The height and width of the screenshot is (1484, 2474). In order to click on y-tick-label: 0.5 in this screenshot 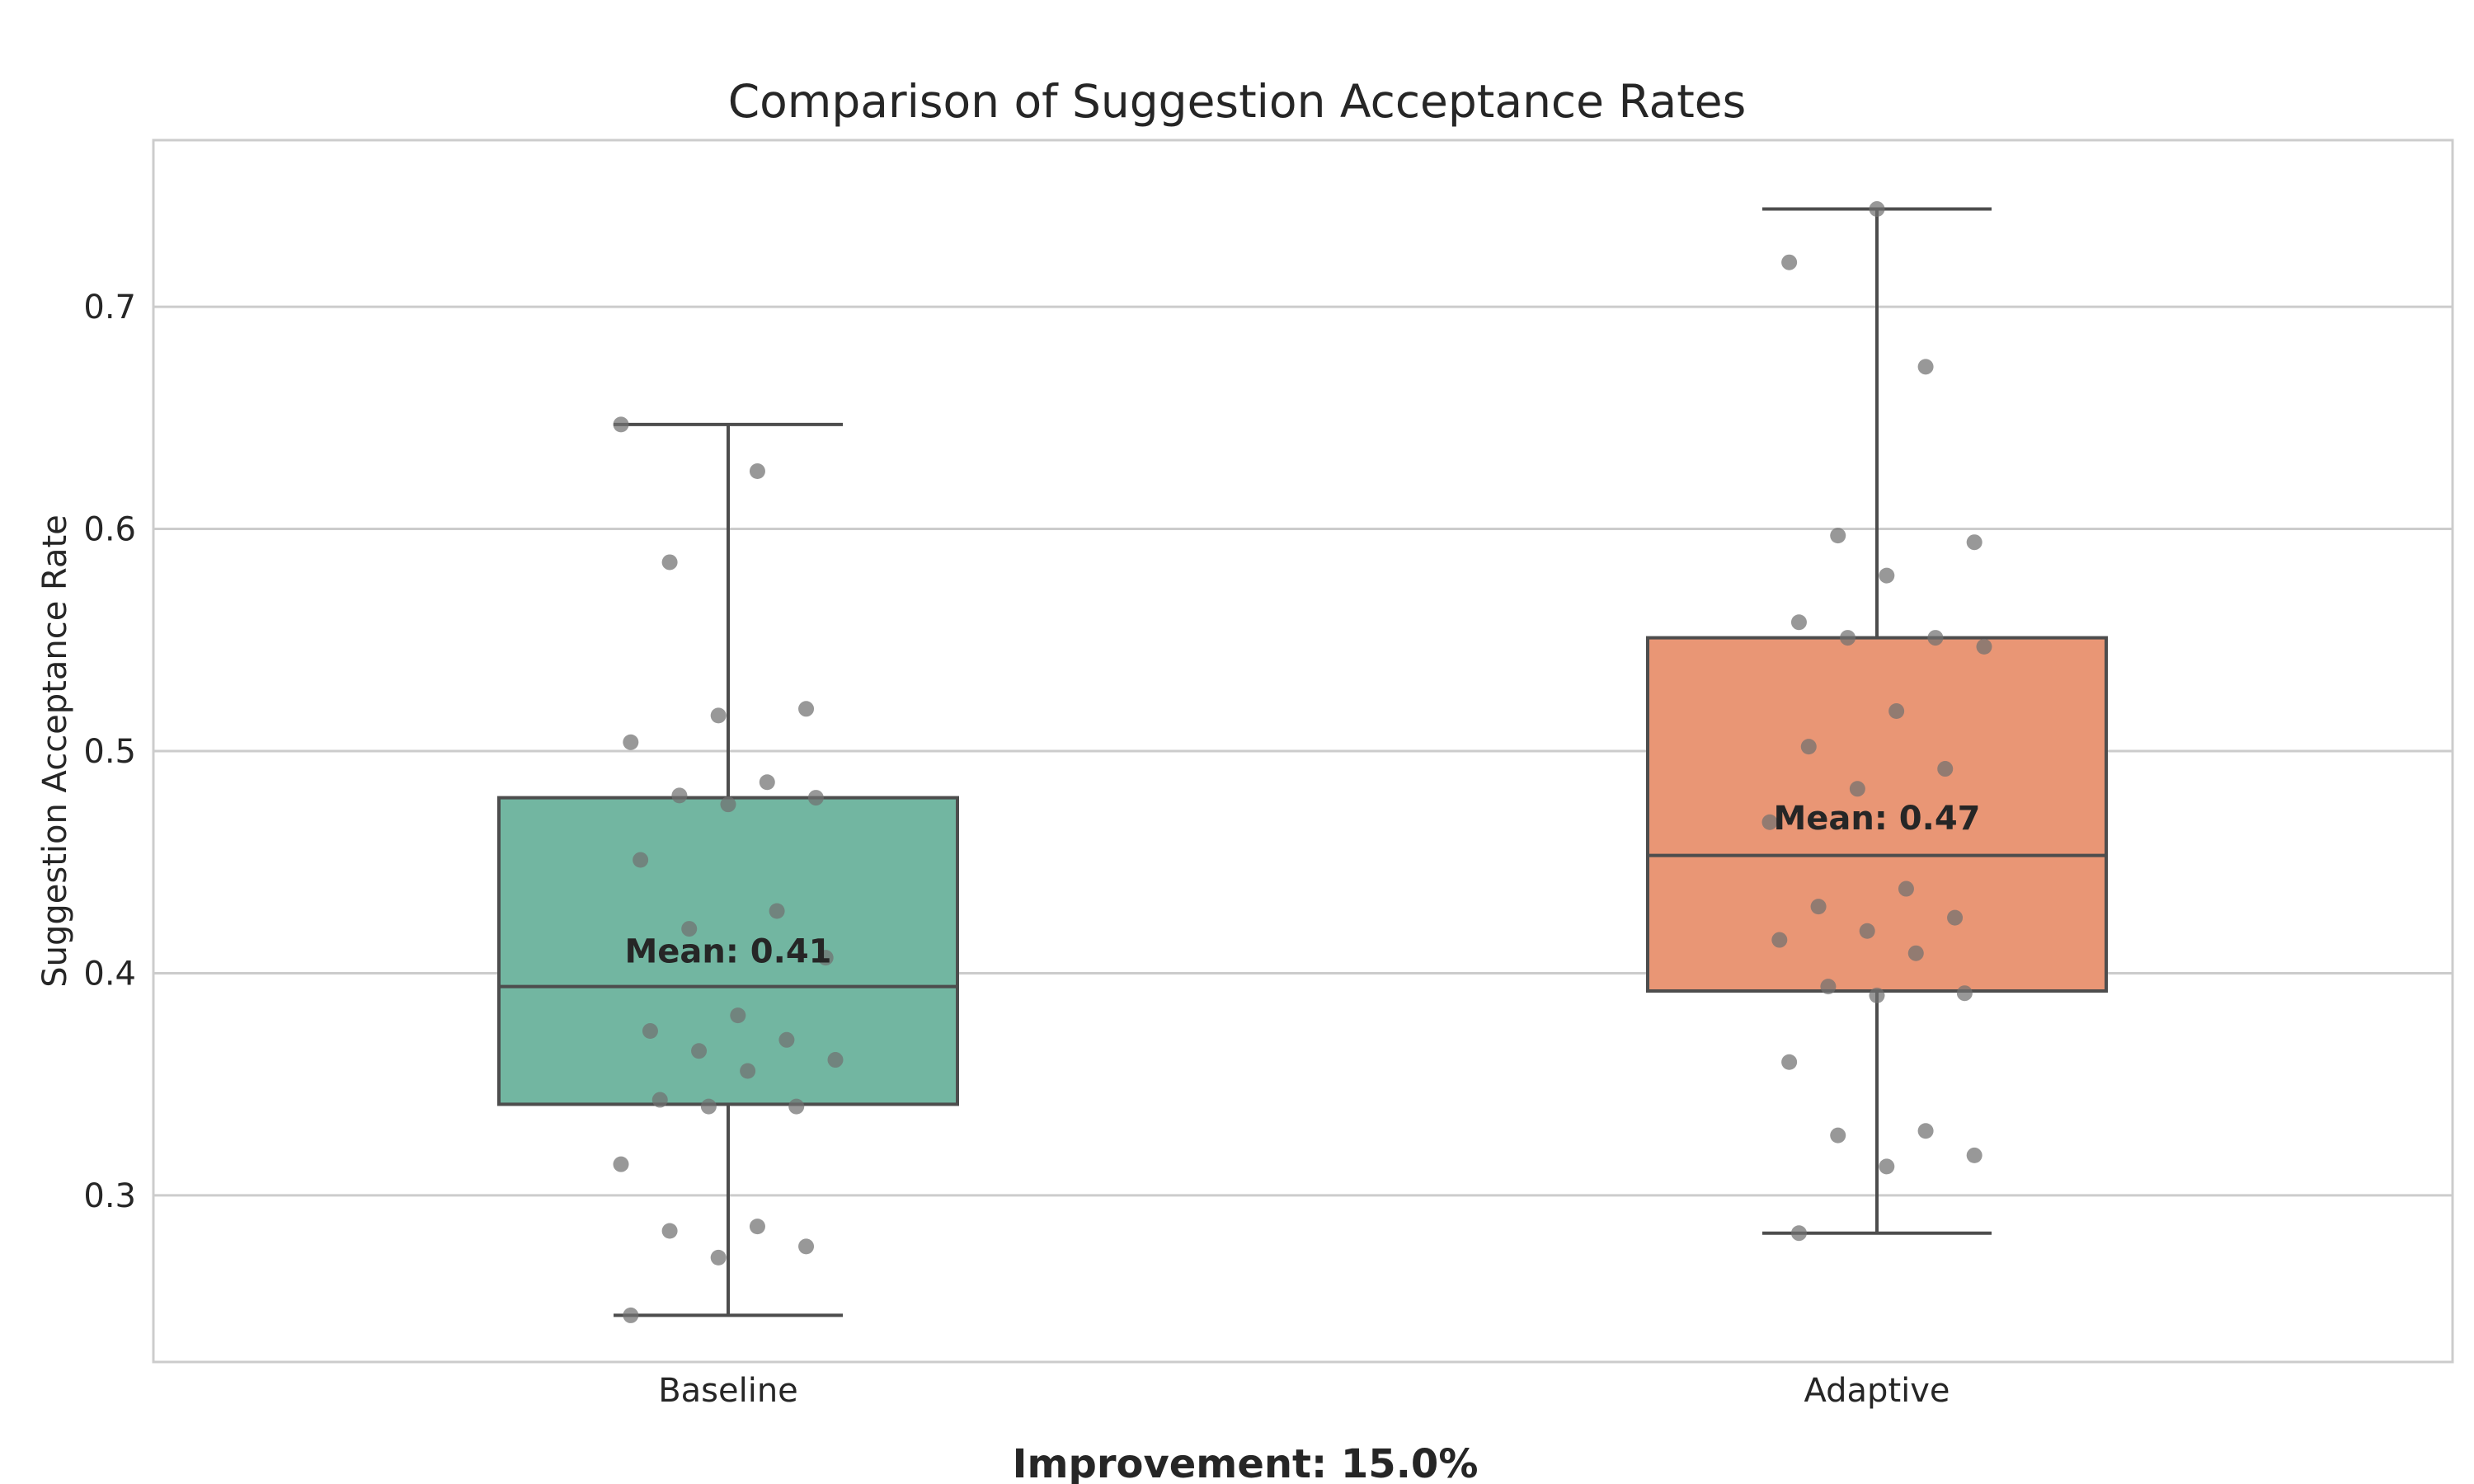, I will do `click(109, 752)`.